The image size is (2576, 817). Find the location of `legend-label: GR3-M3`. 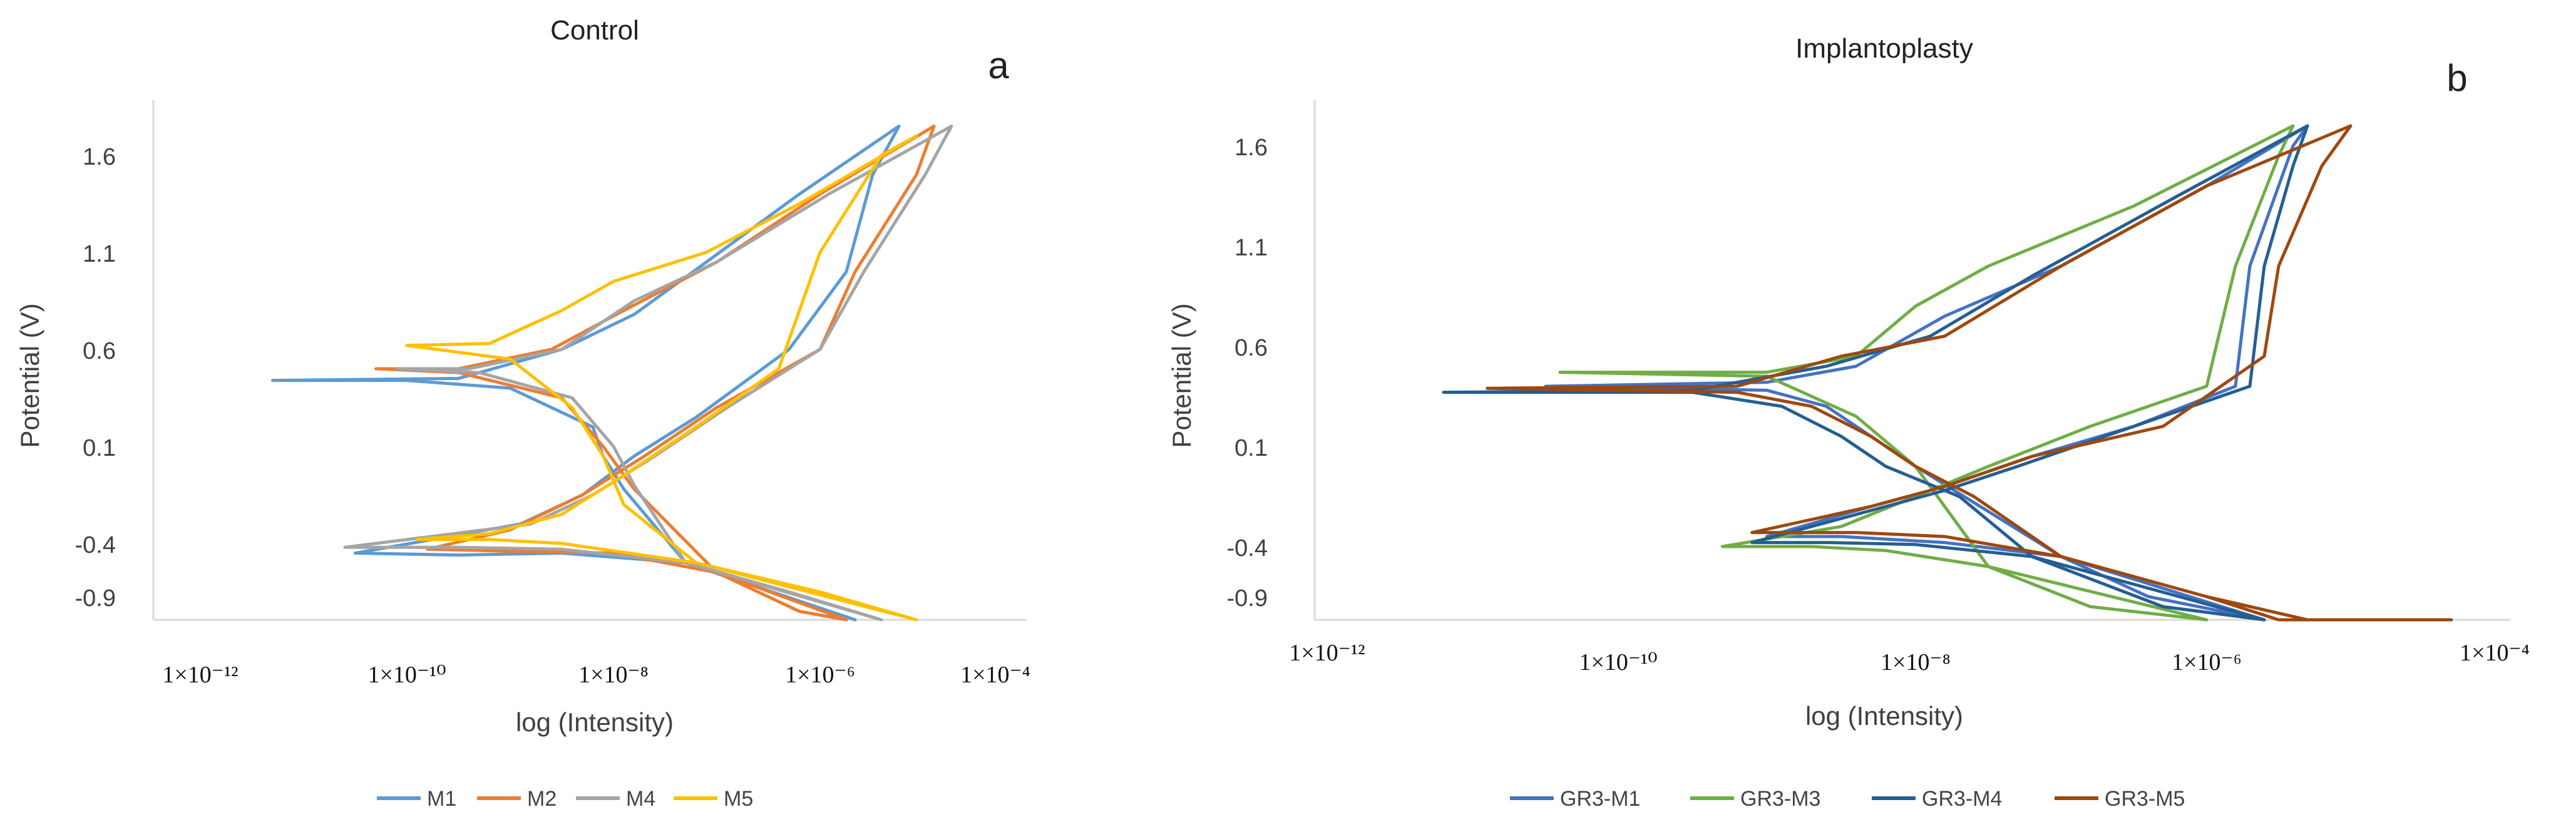

legend-label: GR3-M3 is located at coordinates (1780, 799).